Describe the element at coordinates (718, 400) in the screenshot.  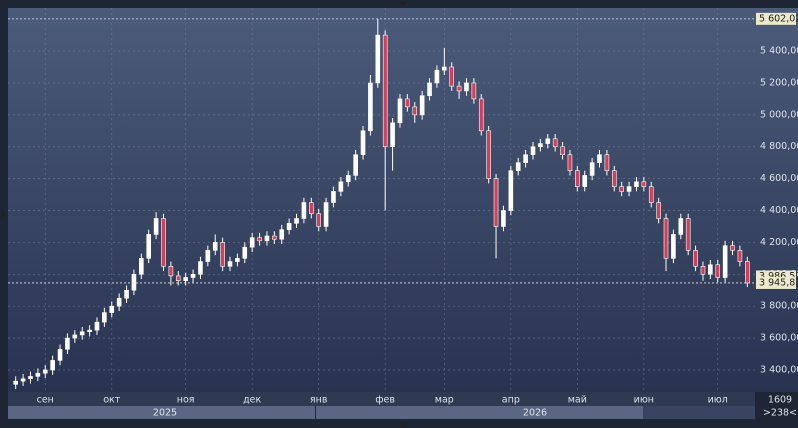
I see `x-tick-label: июл` at that location.